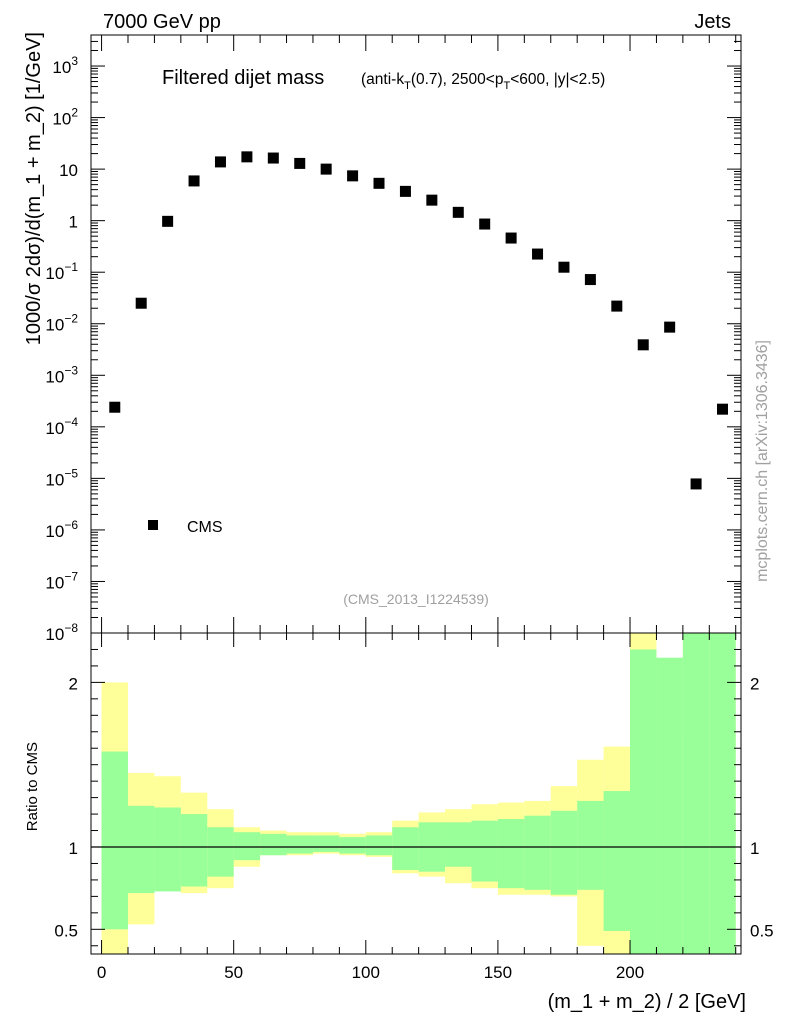  What do you see at coordinates (73, 848) in the screenshot?
I see `ratio-y-tick-label-left: 1` at bounding box center [73, 848].